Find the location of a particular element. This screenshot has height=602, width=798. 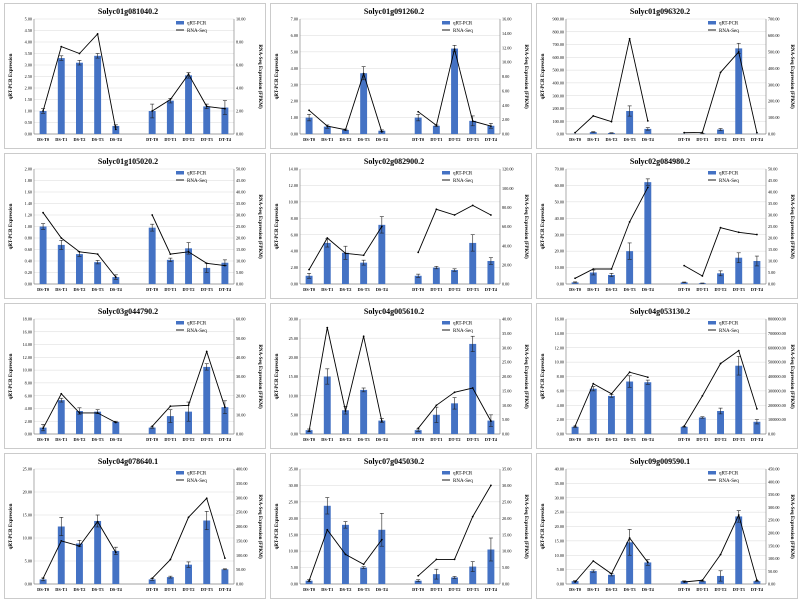

y2-tick-label: 30.00 is located at coordinates (506, 347).